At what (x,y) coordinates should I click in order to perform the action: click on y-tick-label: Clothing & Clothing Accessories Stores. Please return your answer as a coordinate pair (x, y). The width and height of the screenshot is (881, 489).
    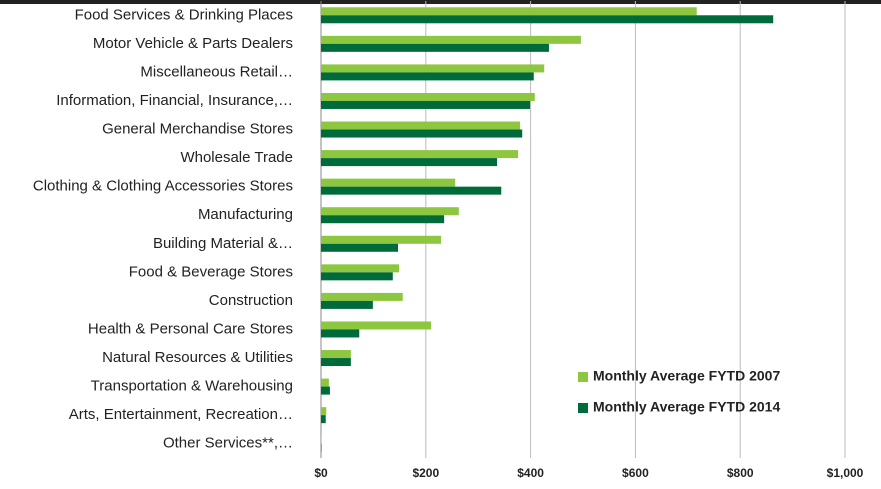
    Looking at the image, I should click on (163, 186).